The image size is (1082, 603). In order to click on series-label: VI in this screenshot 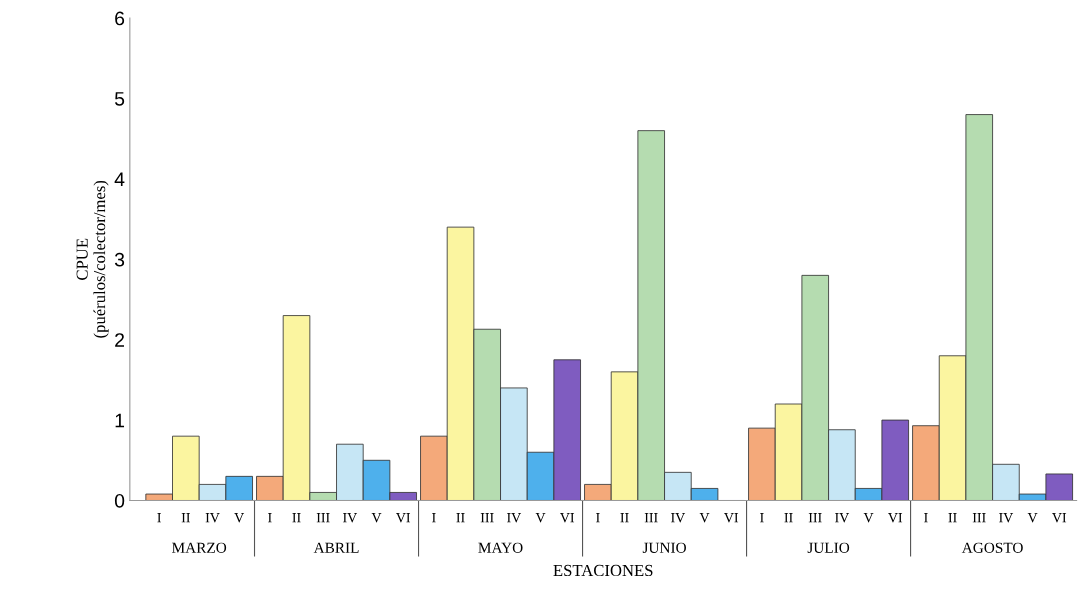, I will do `click(403, 518)`.